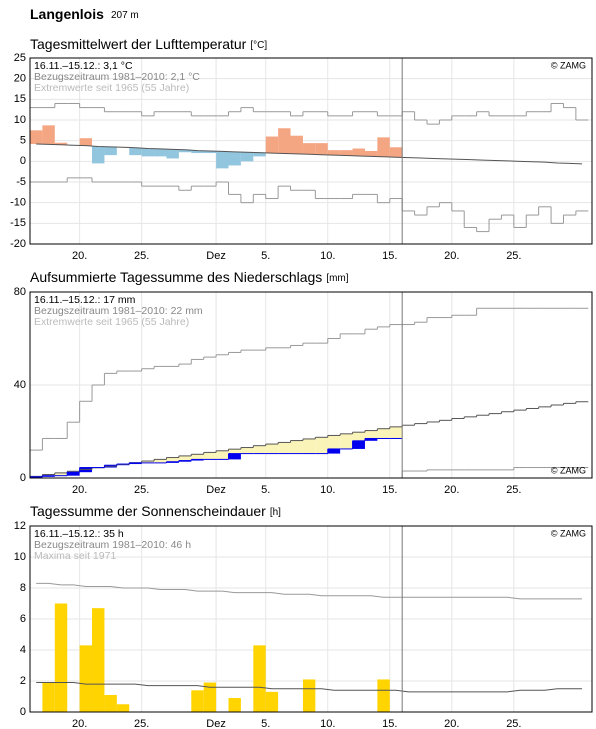 The width and height of the screenshot is (596, 729). Describe the element at coordinates (23, 681) in the screenshot. I see `y-tick-label: 2` at that location.